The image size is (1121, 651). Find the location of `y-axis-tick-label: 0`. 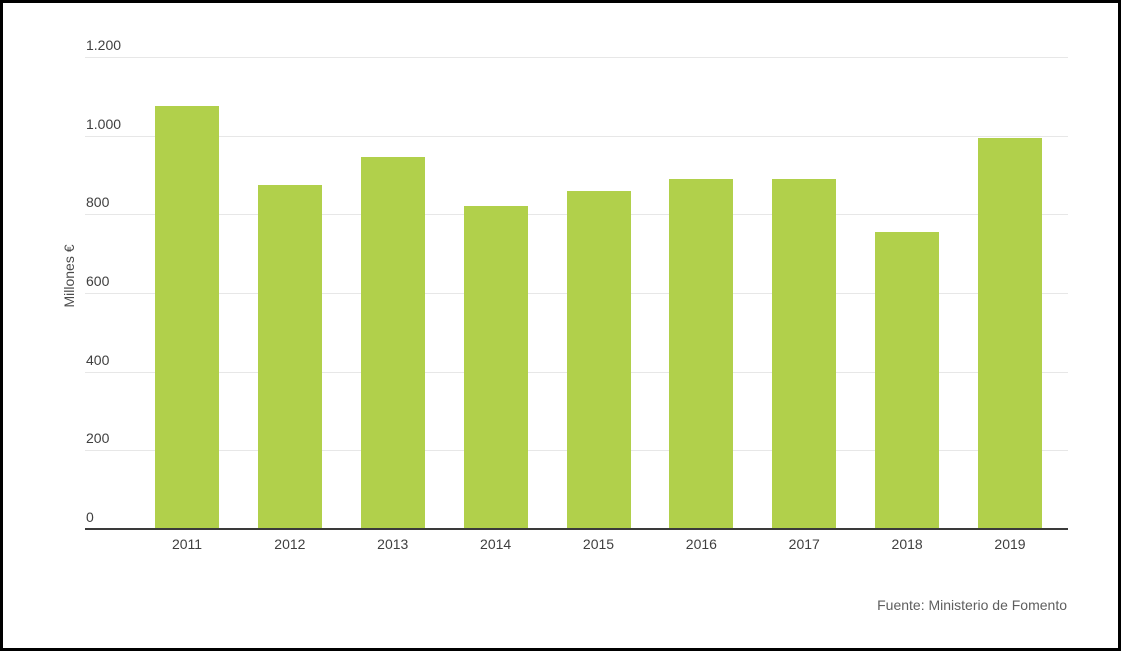

y-axis-tick-label: 0 is located at coordinates (90, 517).